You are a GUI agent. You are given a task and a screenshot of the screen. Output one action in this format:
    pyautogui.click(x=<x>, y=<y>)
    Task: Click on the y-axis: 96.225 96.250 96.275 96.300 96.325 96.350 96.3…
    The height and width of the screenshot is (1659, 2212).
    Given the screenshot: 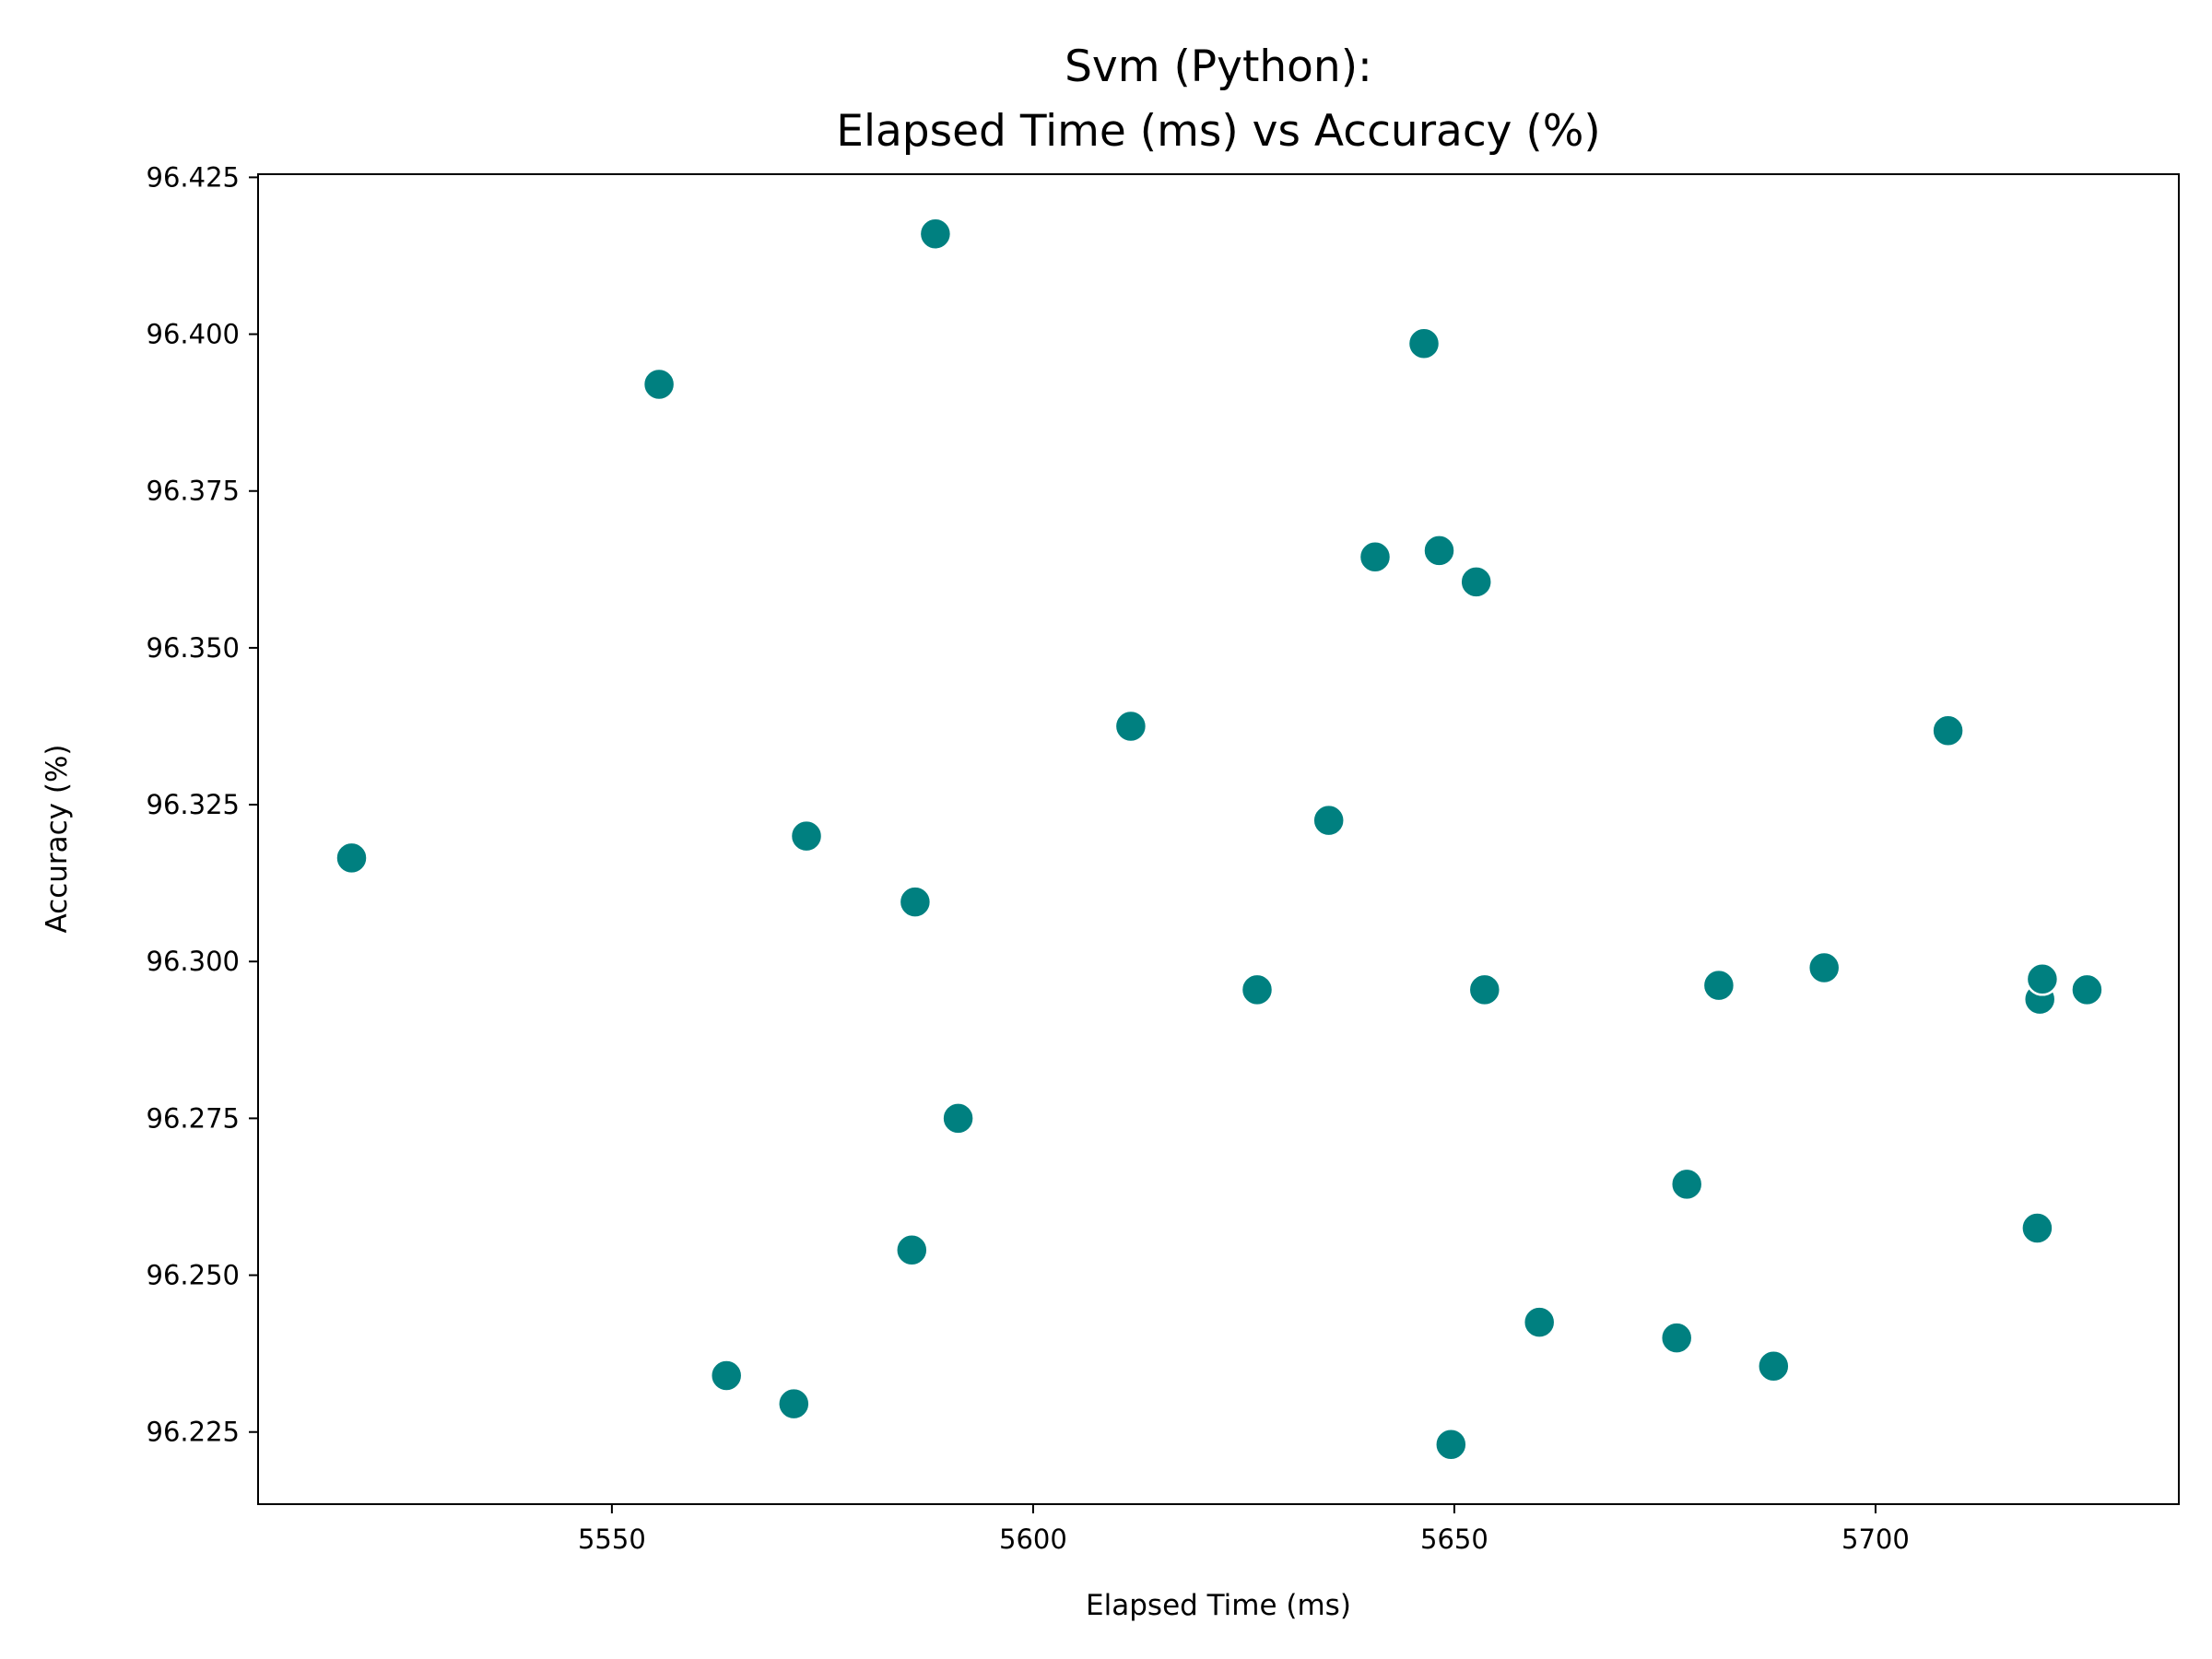 What is the action you would take?
    pyautogui.click(x=202, y=804)
    